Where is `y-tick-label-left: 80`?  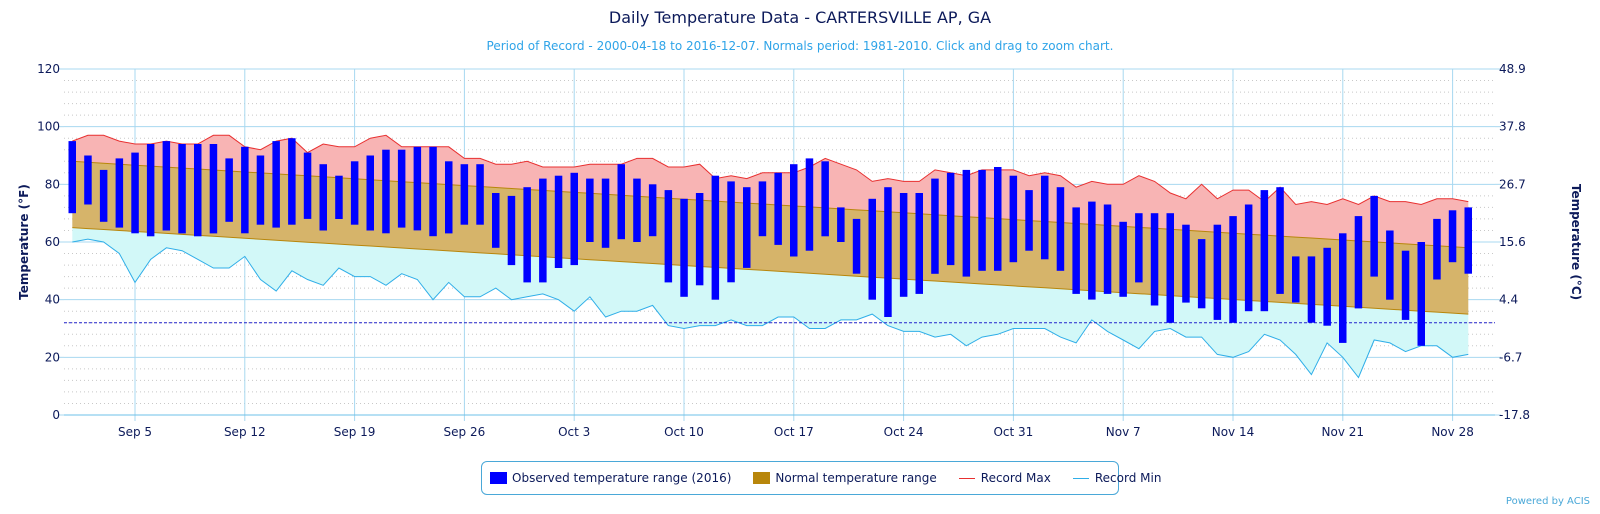 y-tick-label-left: 80 is located at coordinates (52, 184).